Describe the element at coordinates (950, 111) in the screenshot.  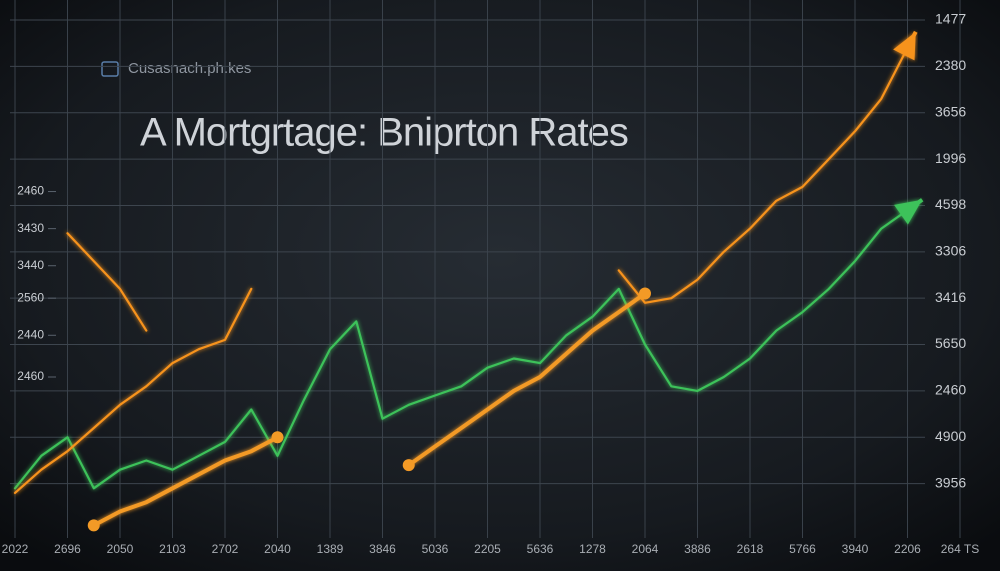
I see `y-tick-label: 3656` at that location.